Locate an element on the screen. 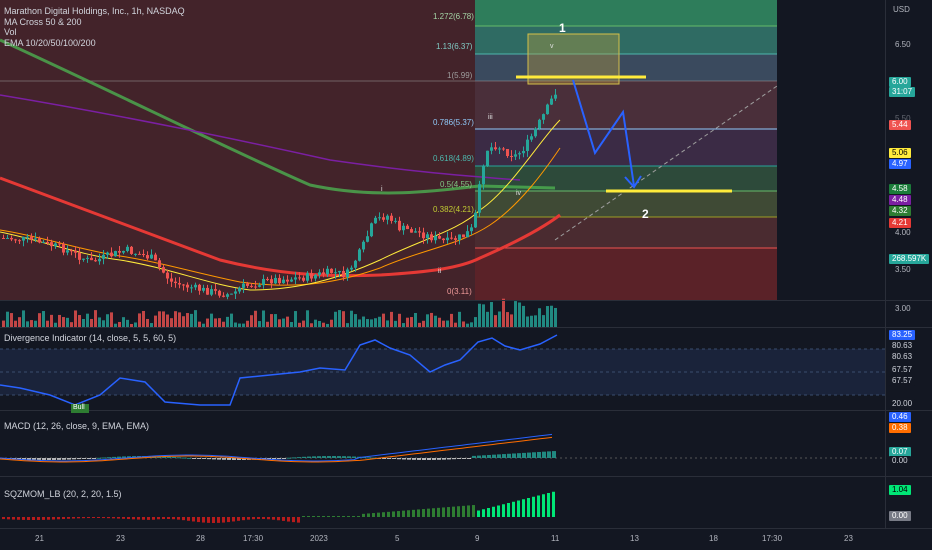 This screenshot has height=550, width=932. divergence-level: 20.00 is located at coordinates (902, 404).